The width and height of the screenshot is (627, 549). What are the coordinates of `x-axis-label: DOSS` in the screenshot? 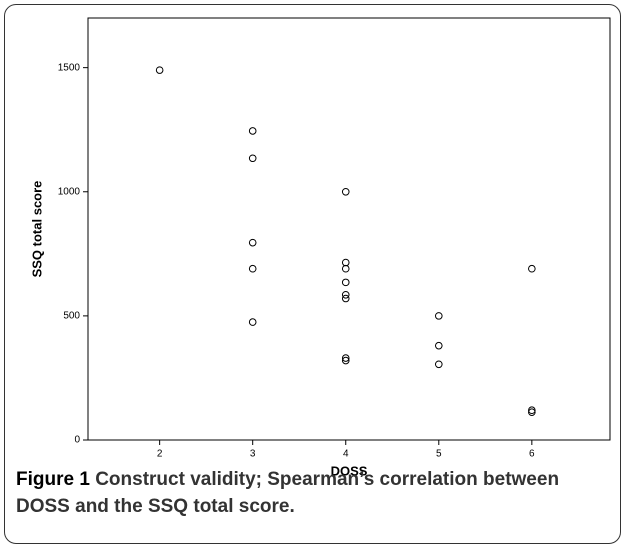 It's located at (349, 470).